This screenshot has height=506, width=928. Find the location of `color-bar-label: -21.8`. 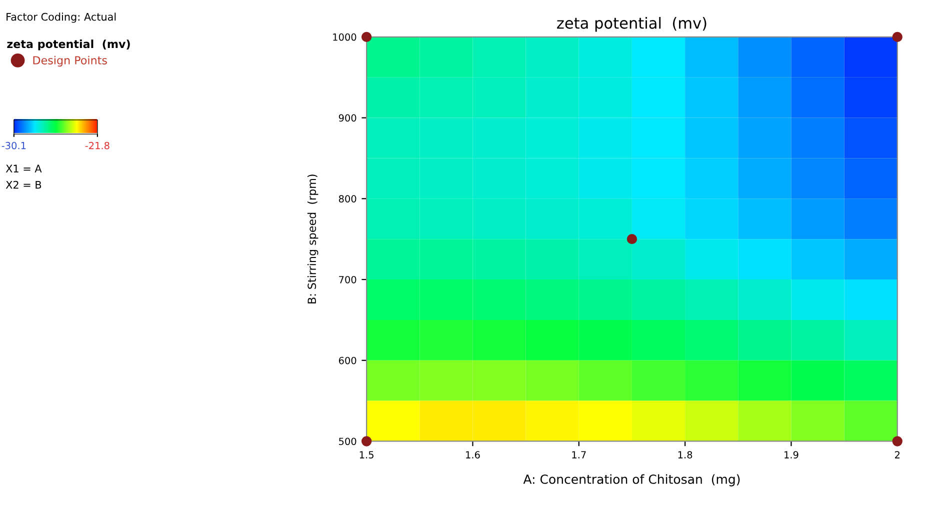

color-bar-label: -21.8 is located at coordinates (97, 146).